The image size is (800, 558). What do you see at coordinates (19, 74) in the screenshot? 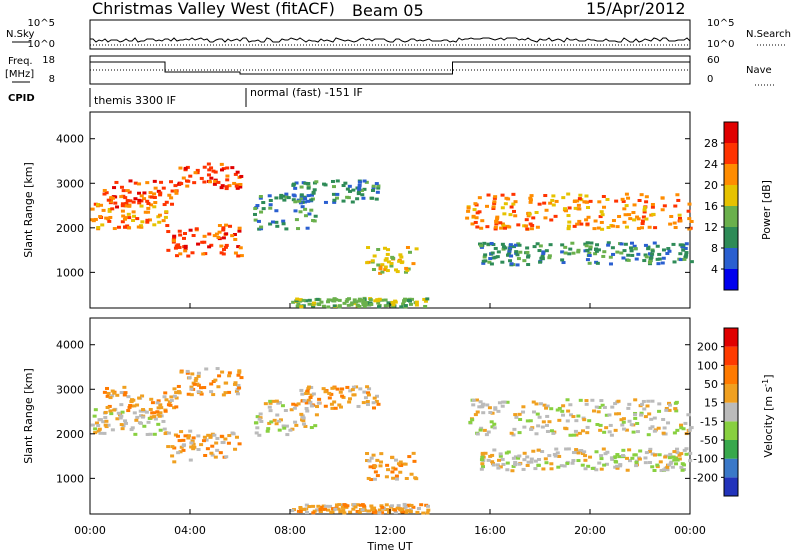
I see `freq-label-line2: [MHz]` at bounding box center [19, 74].